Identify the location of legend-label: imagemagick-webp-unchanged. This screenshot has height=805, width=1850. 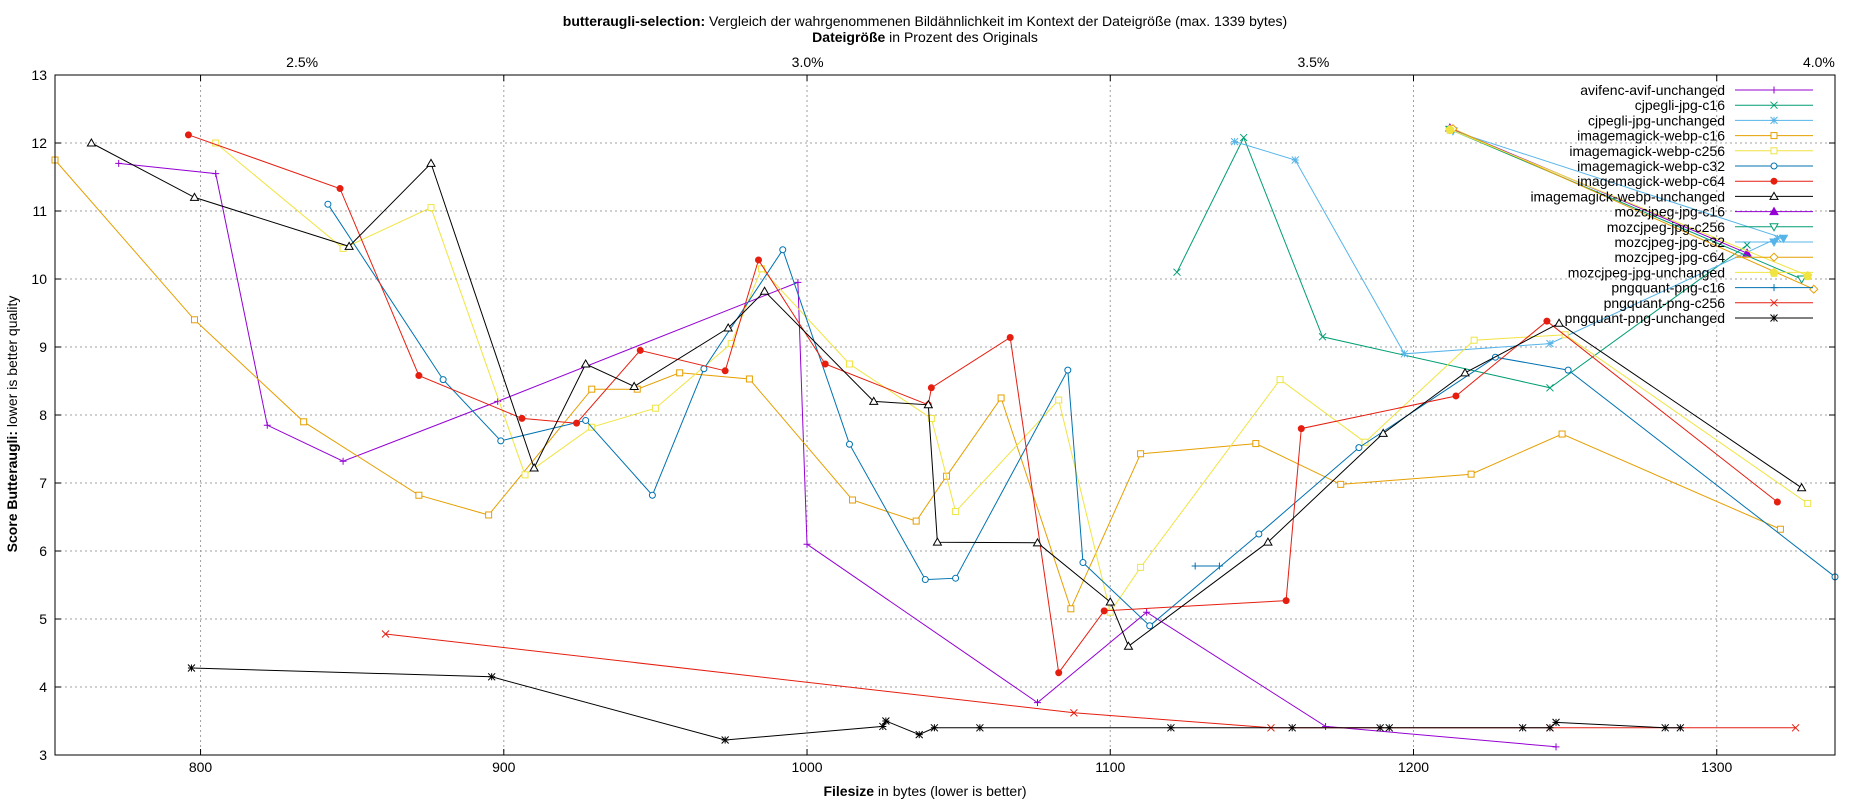
(1627, 196).